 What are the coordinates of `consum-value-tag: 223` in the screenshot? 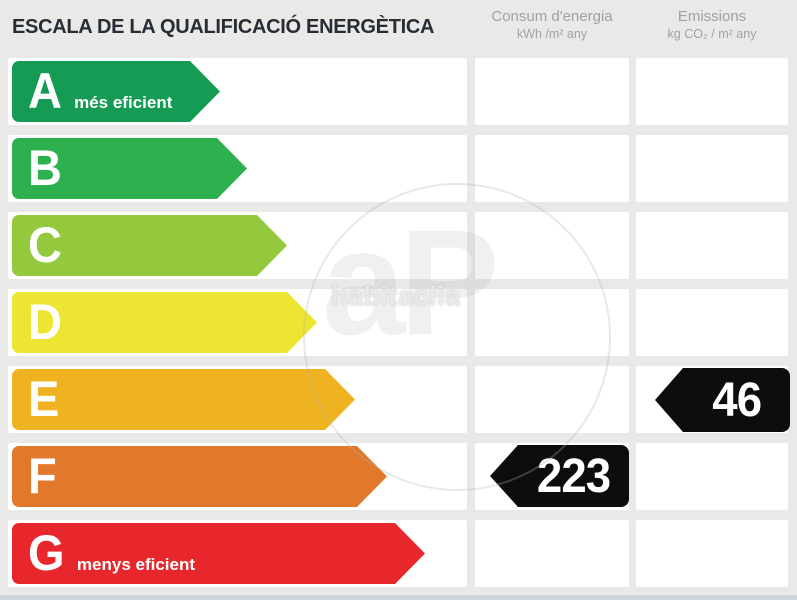 It's located at (559, 476).